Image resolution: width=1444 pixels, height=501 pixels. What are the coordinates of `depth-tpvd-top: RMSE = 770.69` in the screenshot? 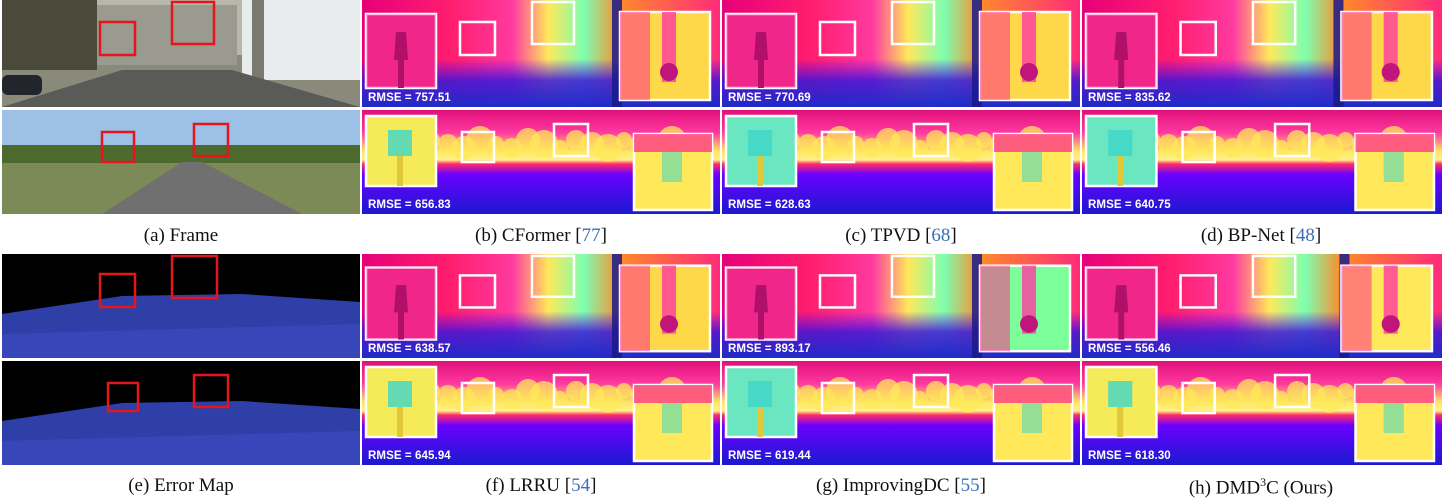 It's located at (901, 53).